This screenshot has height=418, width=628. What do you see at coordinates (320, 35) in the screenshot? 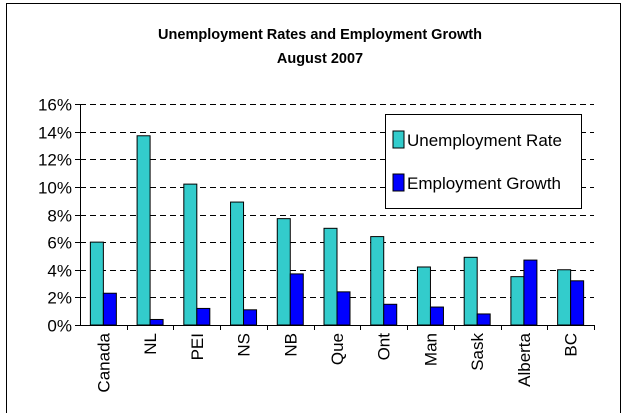
I see `chart-title: Unemployment Rates and Employment Growth` at bounding box center [320, 35].